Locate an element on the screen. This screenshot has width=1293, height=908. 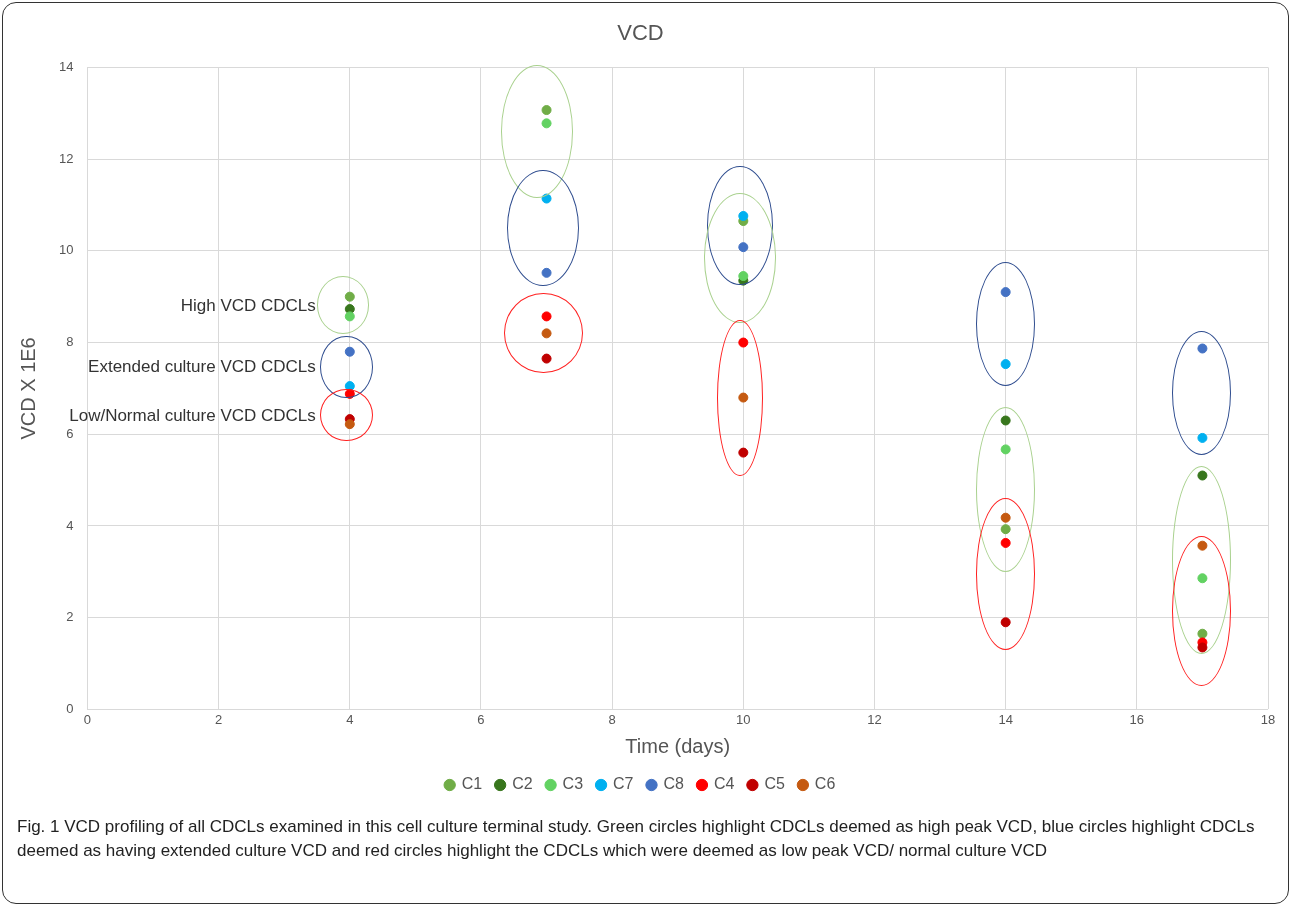
annotation: Extended culture VCD CDCLs is located at coordinates (202, 367).